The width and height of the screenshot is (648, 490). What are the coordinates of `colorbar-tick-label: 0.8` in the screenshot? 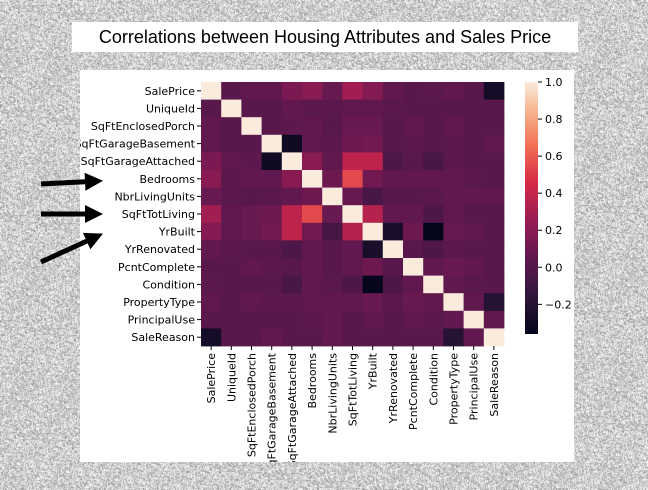 It's located at (554, 119).